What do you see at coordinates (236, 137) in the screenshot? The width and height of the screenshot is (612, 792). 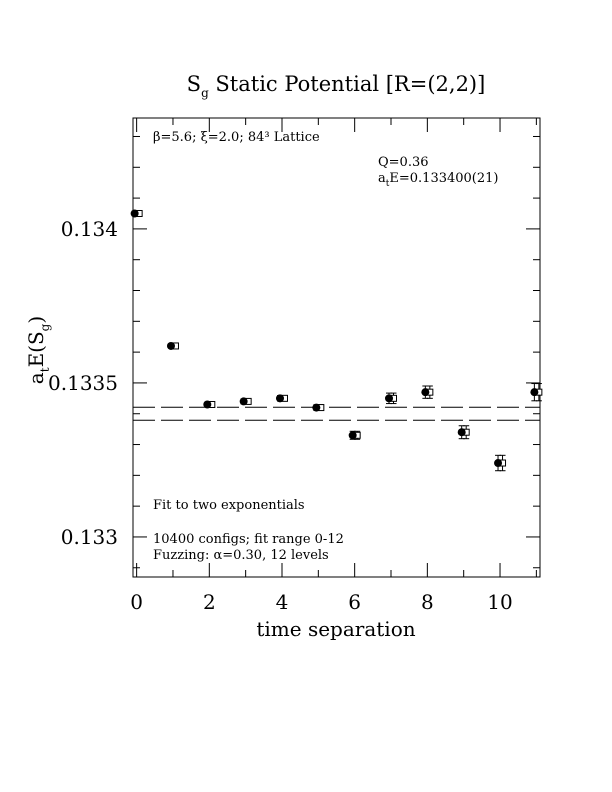 I see `lattice-annotation: β=5.6; ξ=2.0; 84³ Lattice` at bounding box center [236, 137].